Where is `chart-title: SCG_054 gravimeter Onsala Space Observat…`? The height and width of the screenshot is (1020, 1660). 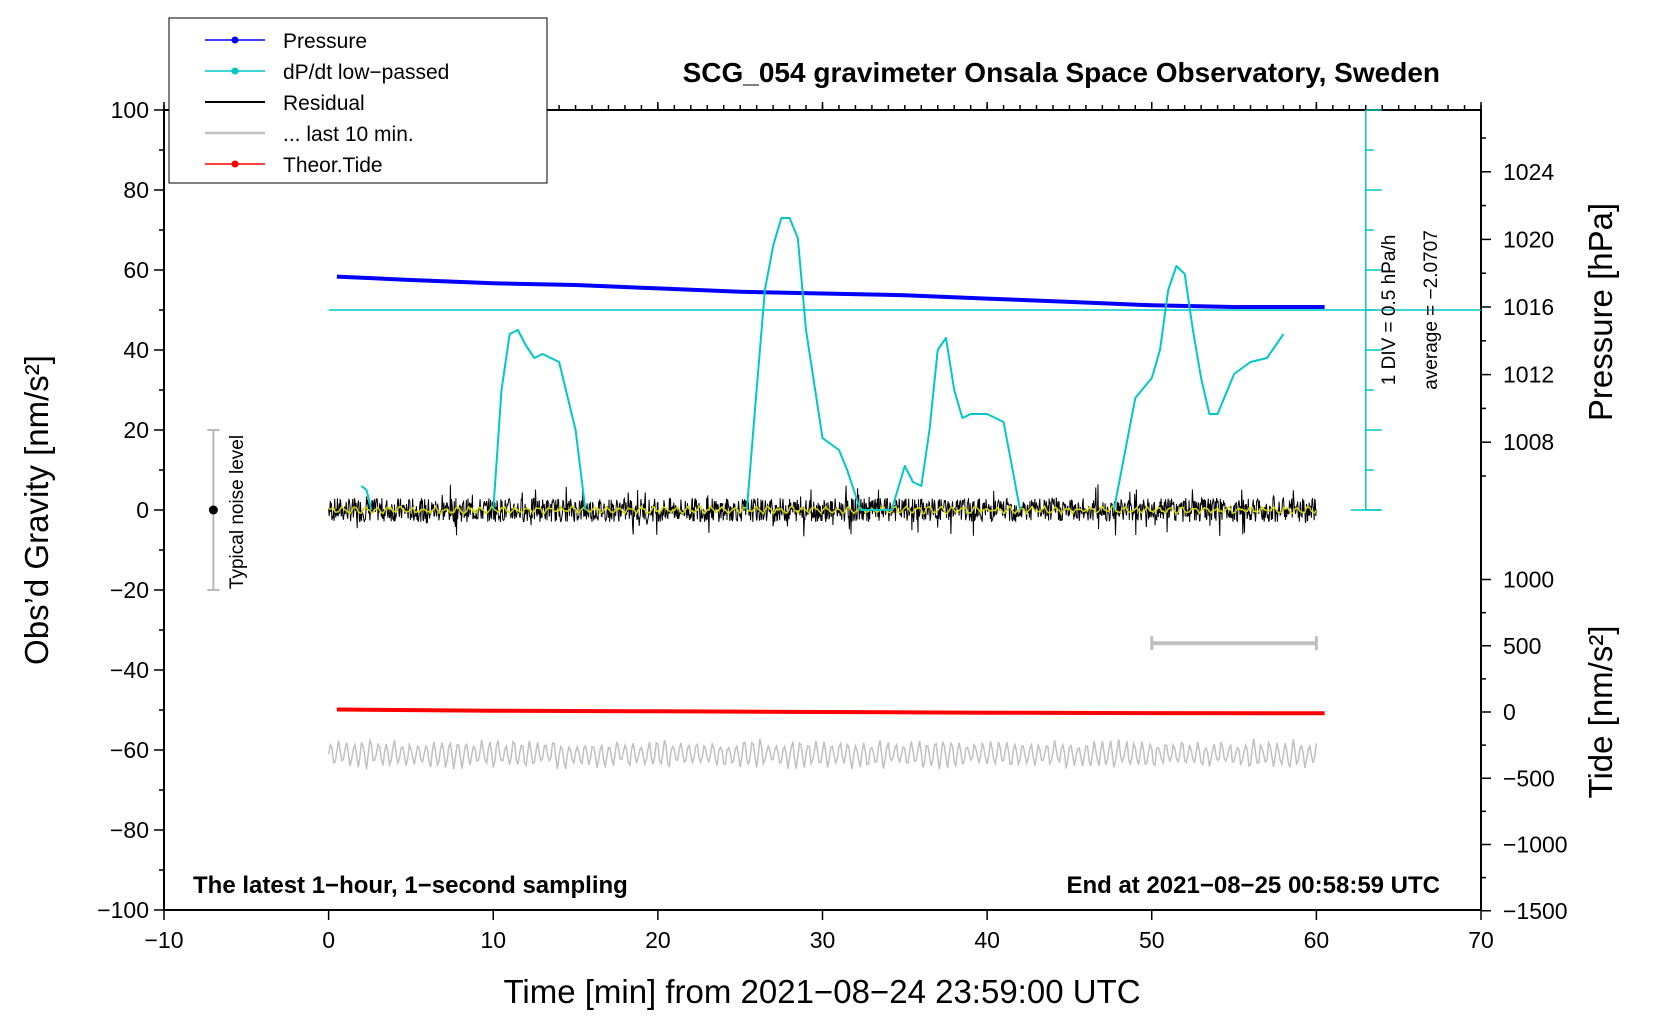
chart-title: SCG_054 gravimeter Onsala Space Observat… is located at coordinates (1061, 72).